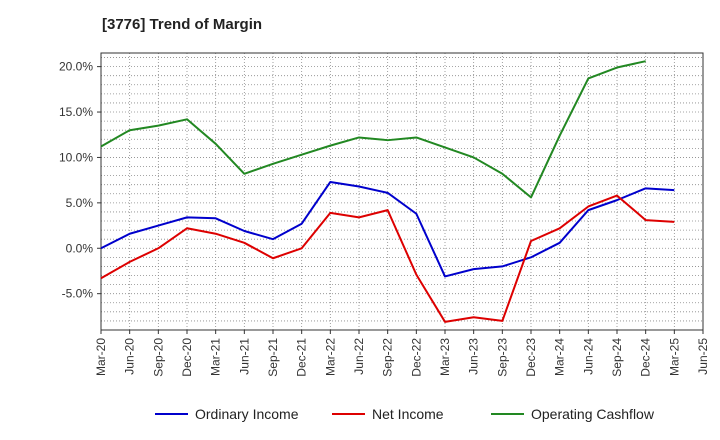  I want to click on x-tick-label: Mar-23, so click(445, 357).